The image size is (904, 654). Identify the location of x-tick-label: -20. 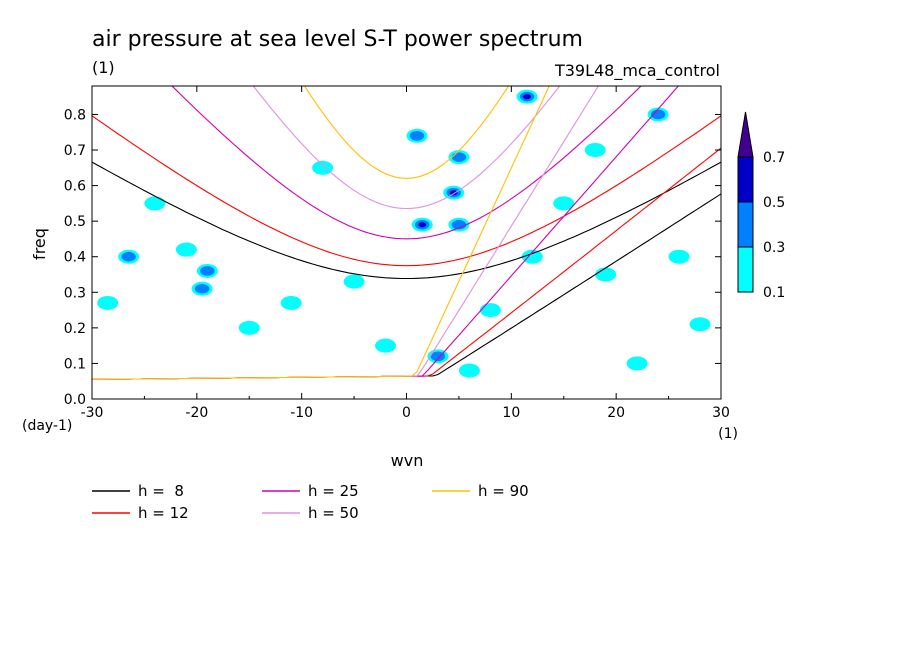
(196, 413).